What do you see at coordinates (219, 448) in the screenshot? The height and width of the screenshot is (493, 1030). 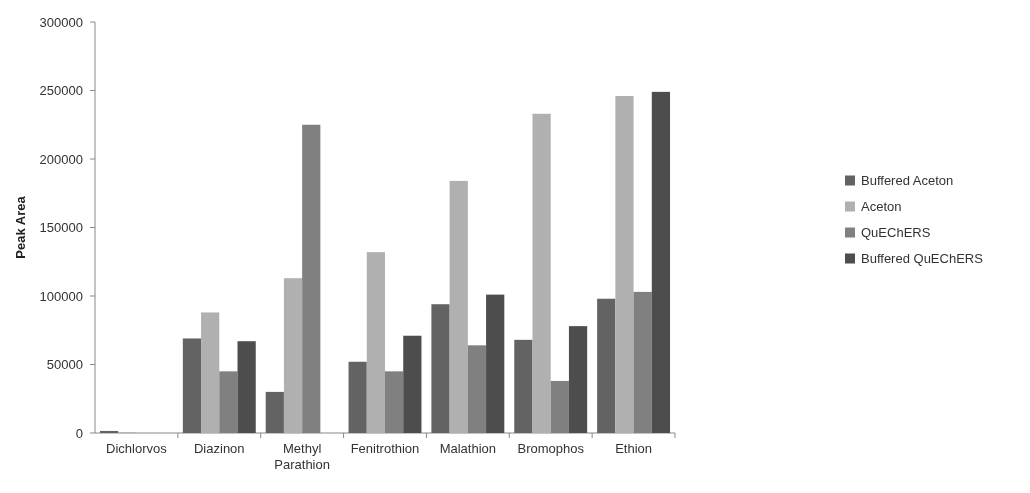 I see `x-tick-label: Diazinon` at bounding box center [219, 448].